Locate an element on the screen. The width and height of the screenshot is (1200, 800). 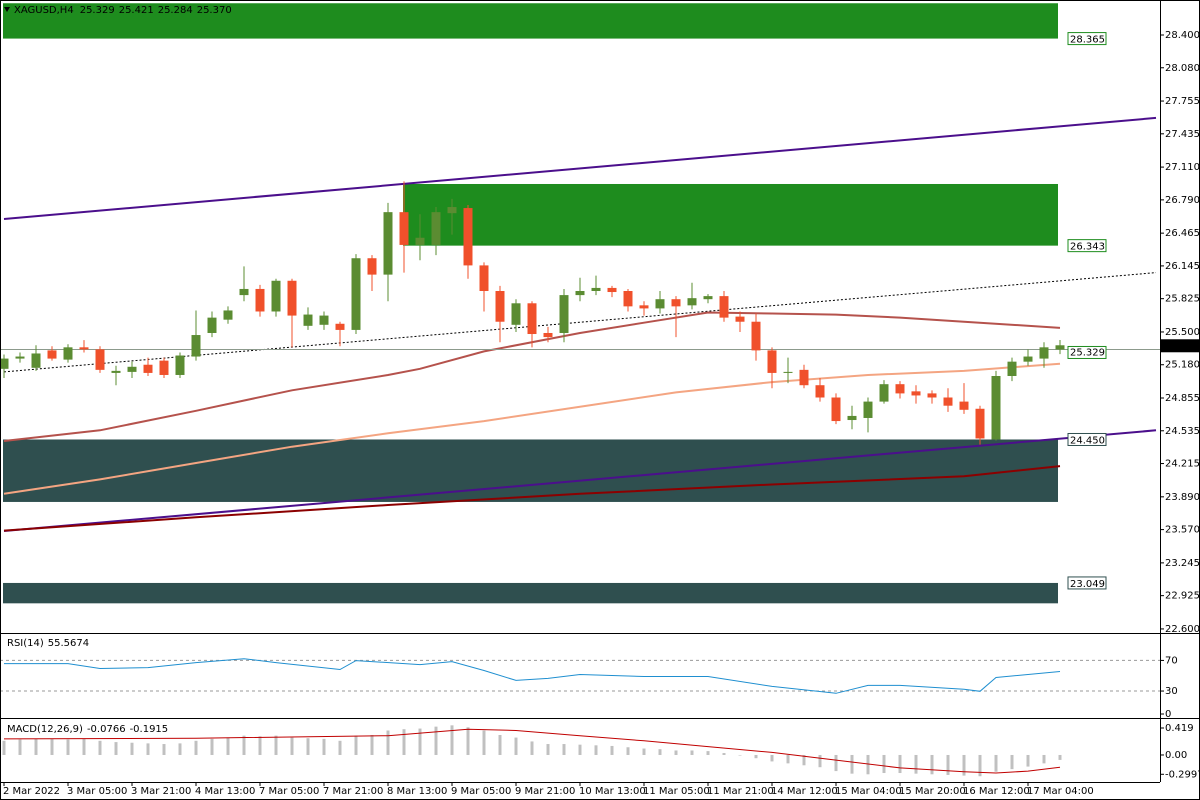
zone-label: 23.049 is located at coordinates (1087, 584).